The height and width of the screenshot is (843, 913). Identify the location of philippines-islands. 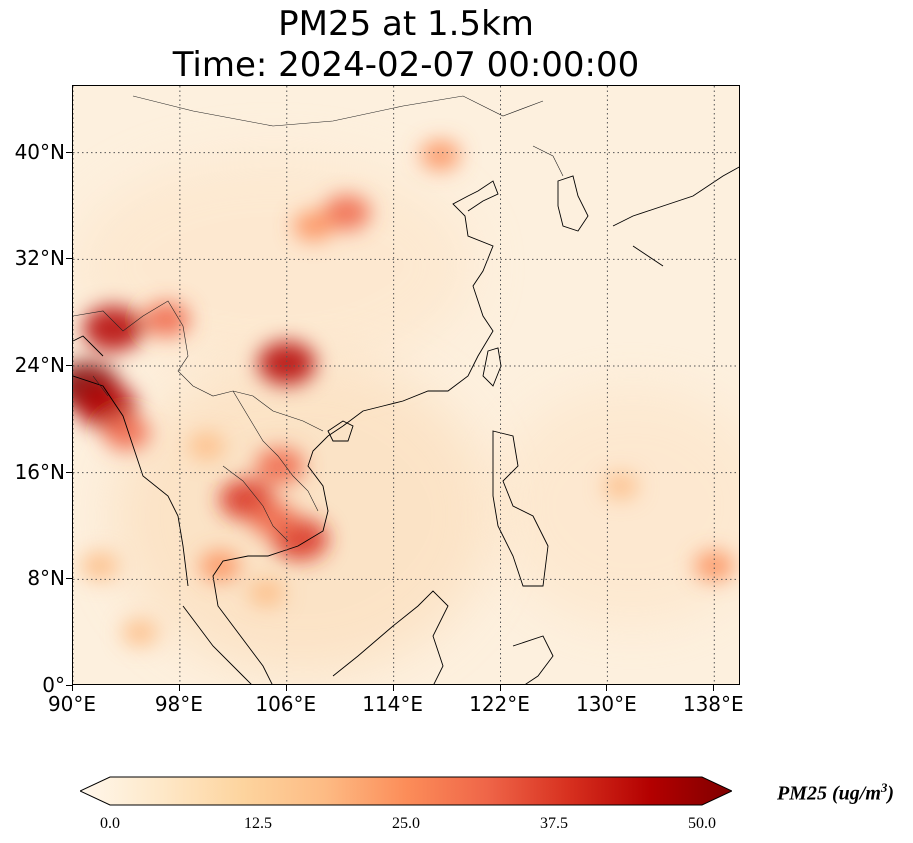
(520, 508).